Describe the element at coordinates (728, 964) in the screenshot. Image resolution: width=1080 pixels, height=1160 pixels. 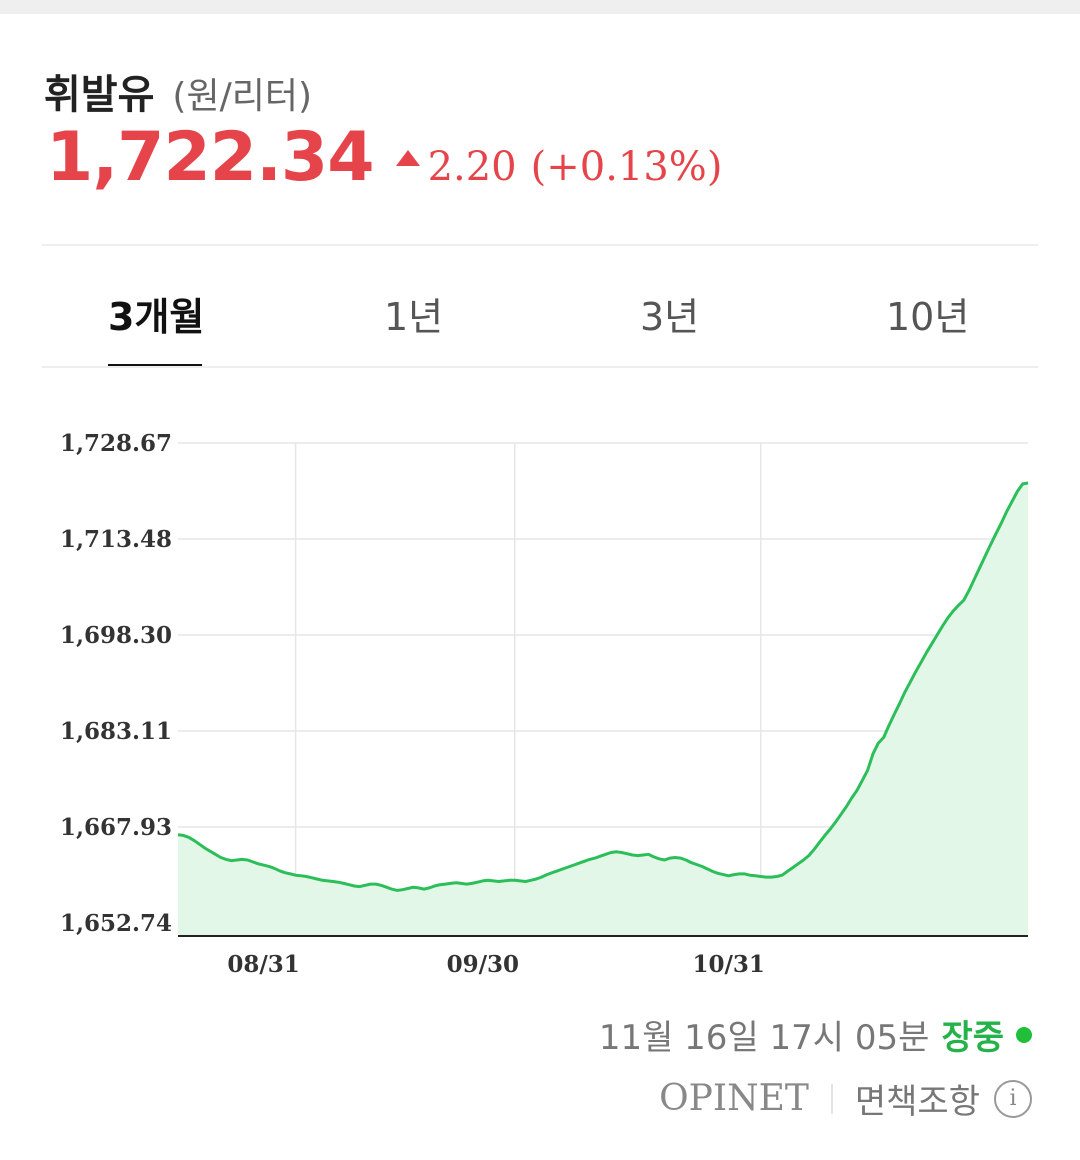
I see `x-tick-label: 10/31` at that location.